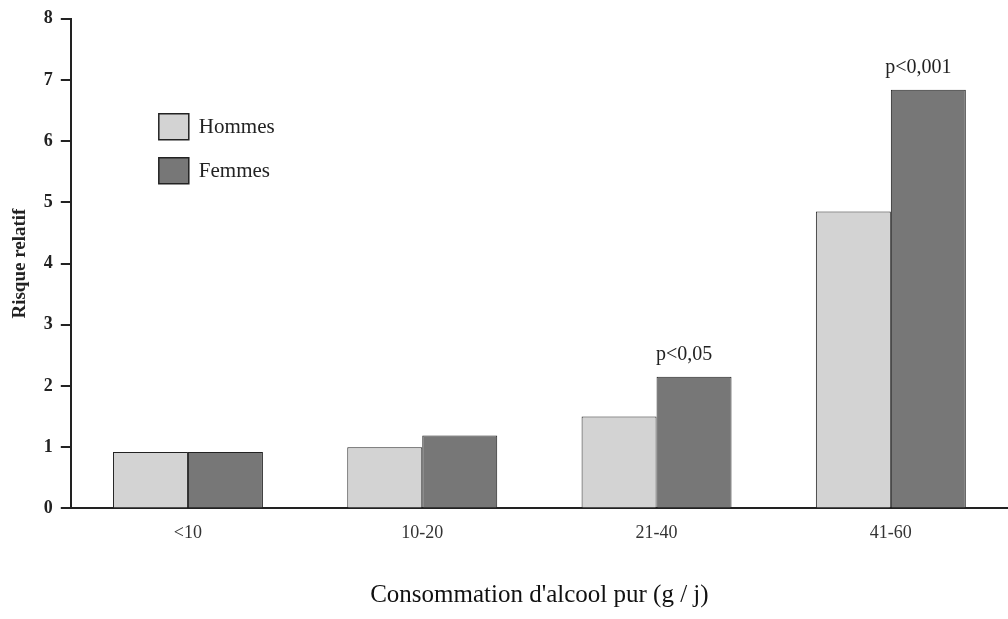  What do you see at coordinates (48, 17) in the screenshot?
I see `y-tick-label: 8` at bounding box center [48, 17].